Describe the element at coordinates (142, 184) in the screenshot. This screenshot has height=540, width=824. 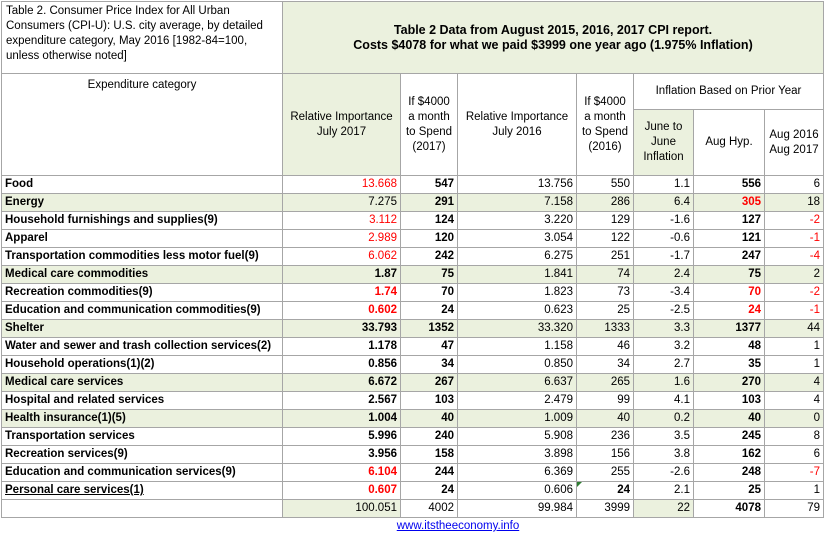
I see `category-cell: Food` at that location.